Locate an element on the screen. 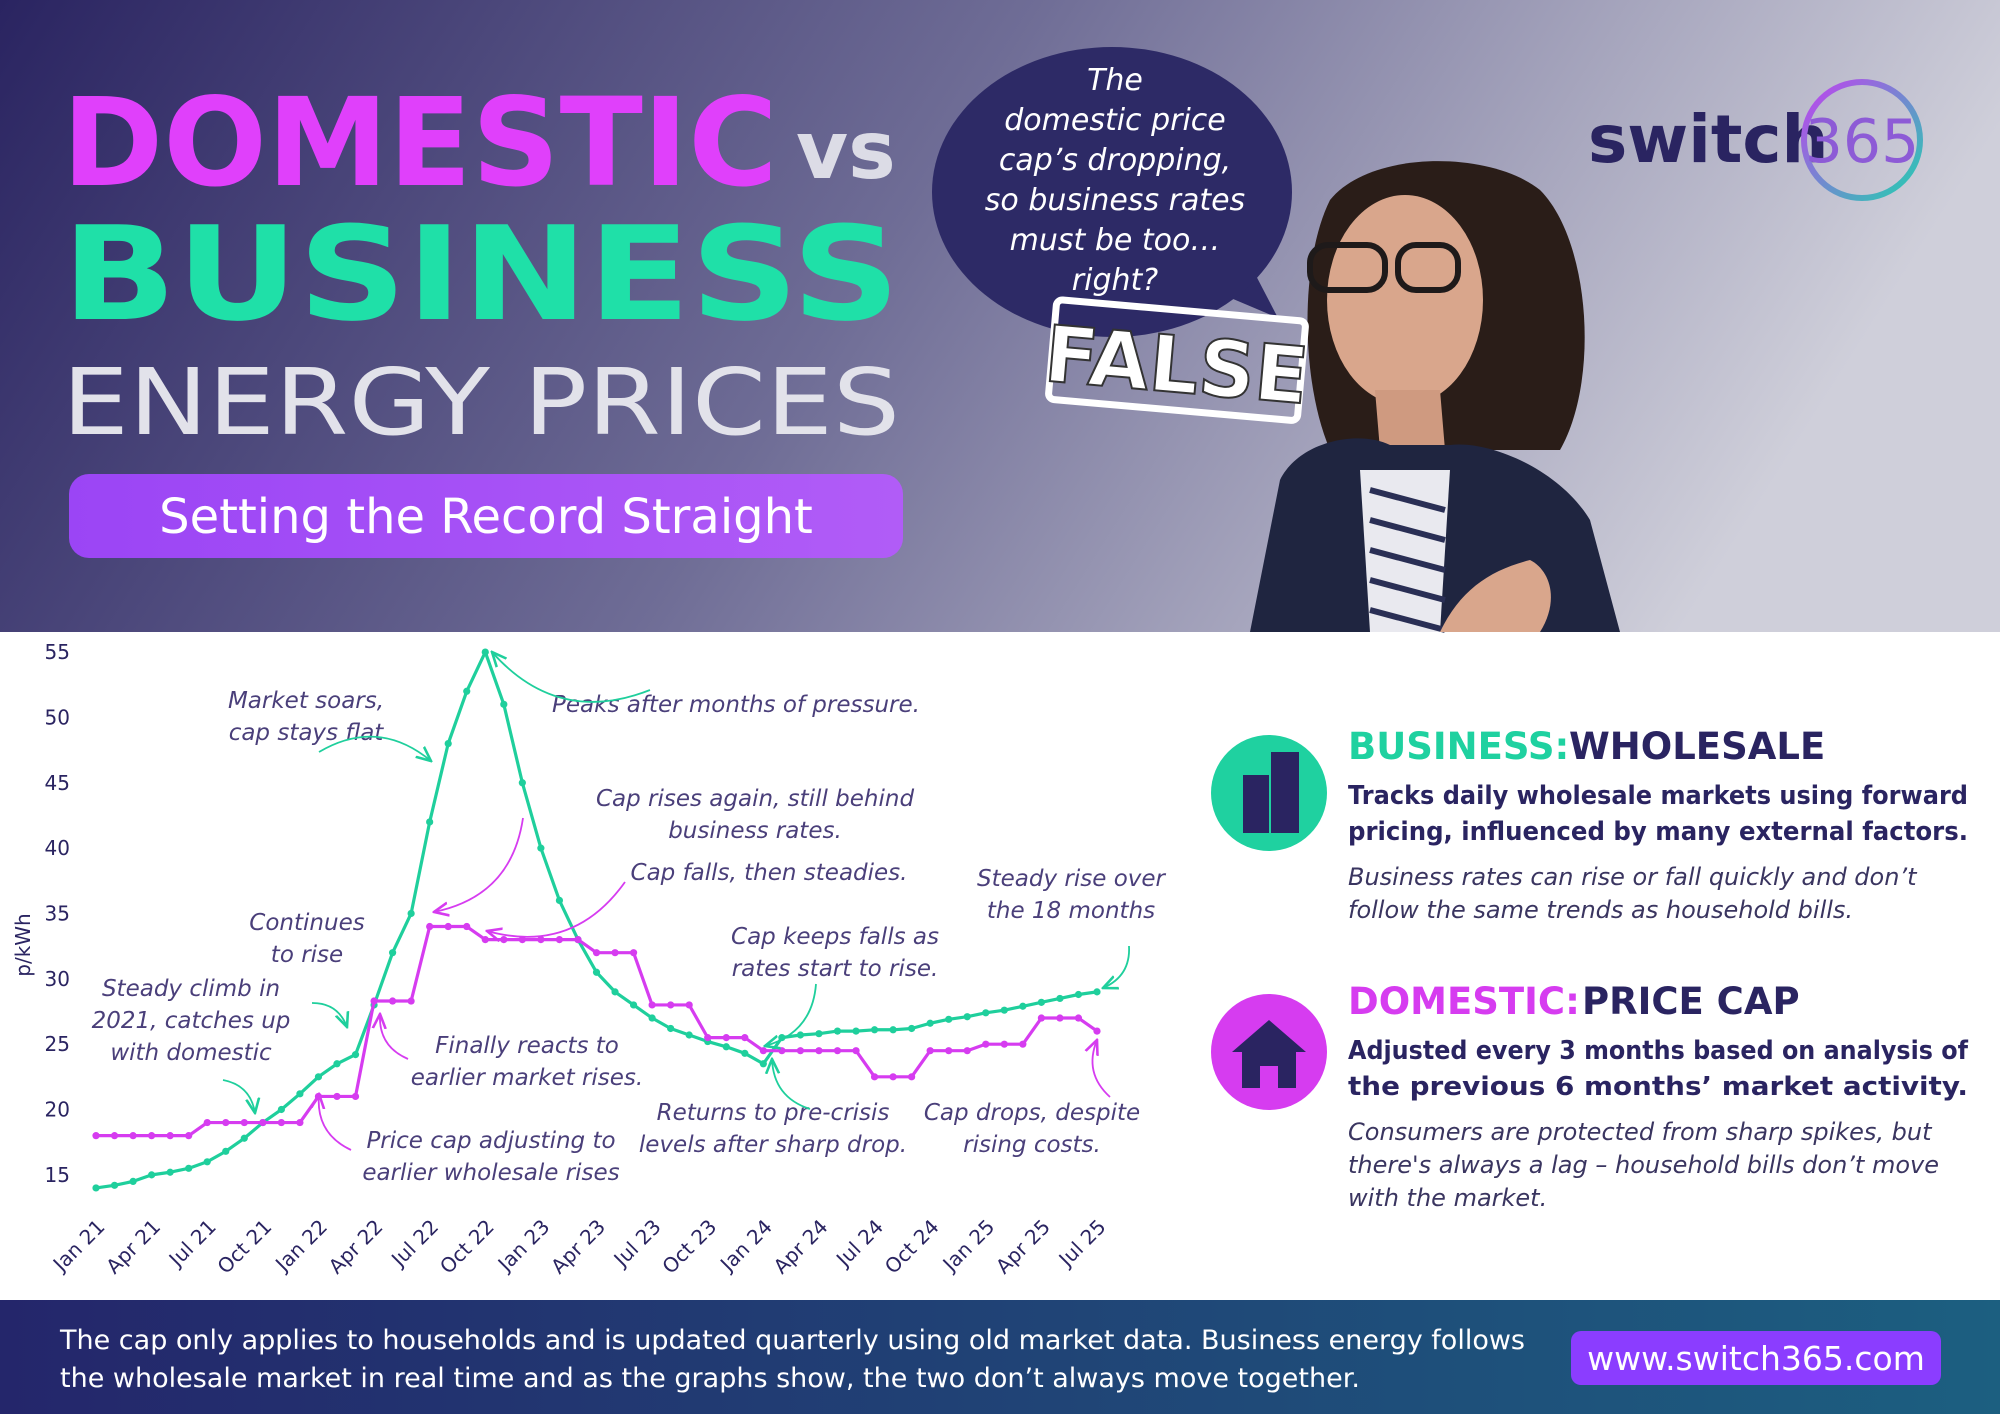  y-tick-label: 50 is located at coordinates (57, 717).